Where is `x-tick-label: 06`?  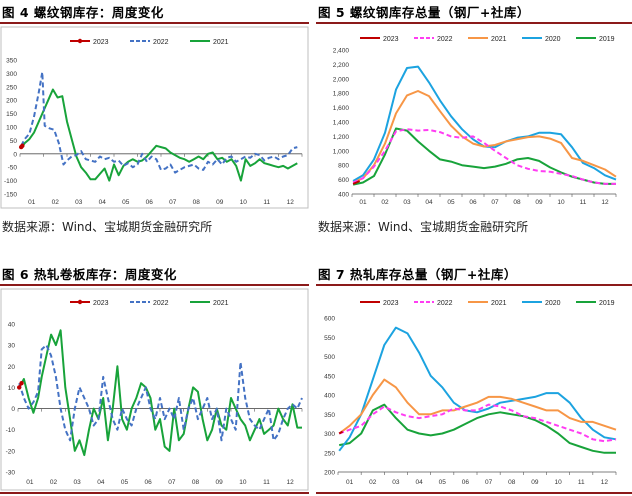 x-tick-label: 06 is located at coordinates (149, 482).